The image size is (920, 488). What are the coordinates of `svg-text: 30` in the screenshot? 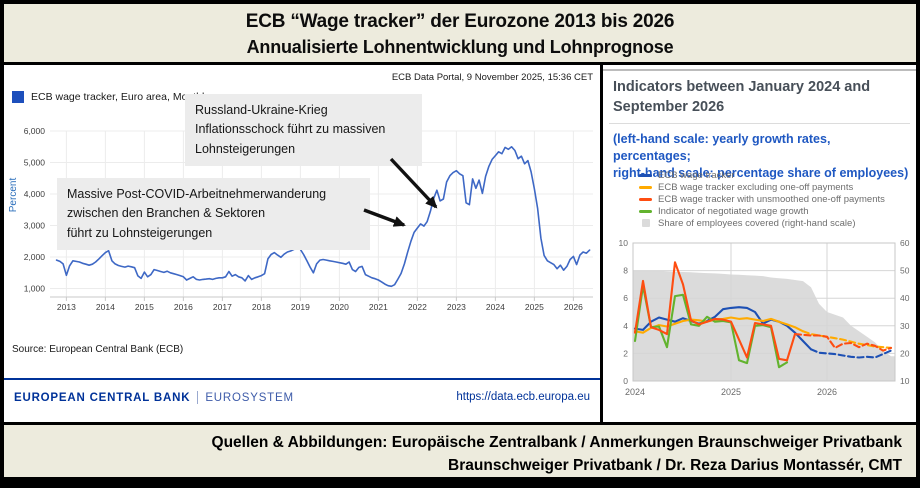 It's located at (905, 326).